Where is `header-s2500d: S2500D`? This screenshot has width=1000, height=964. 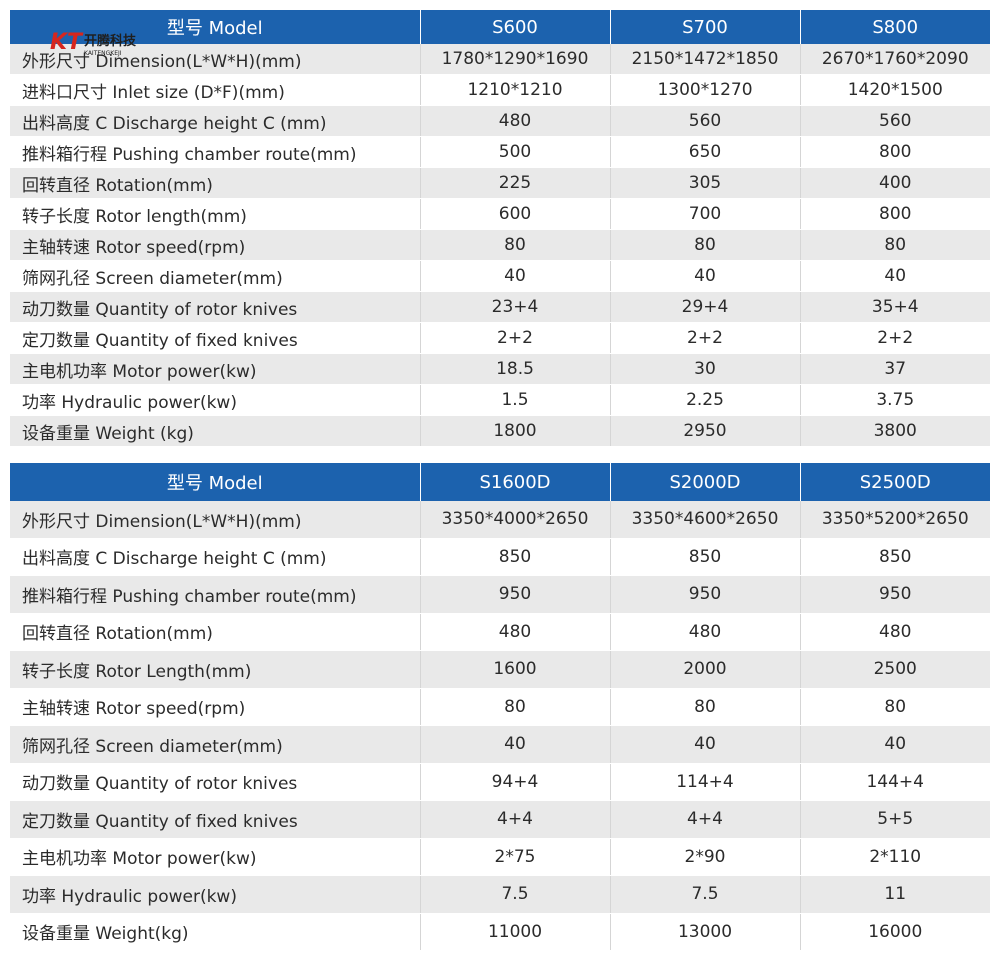 header-s2500d: S2500D is located at coordinates (895, 482).